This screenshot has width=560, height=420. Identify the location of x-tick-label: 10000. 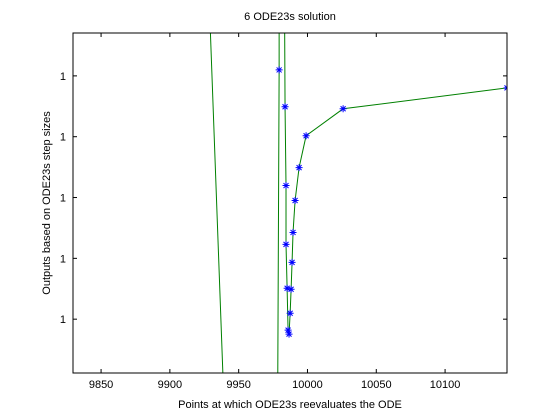
(307, 385).